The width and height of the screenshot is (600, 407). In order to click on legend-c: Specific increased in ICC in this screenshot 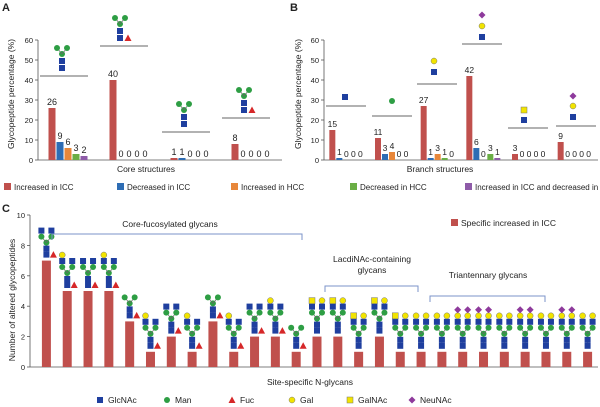, I will do `click(503, 223)`.